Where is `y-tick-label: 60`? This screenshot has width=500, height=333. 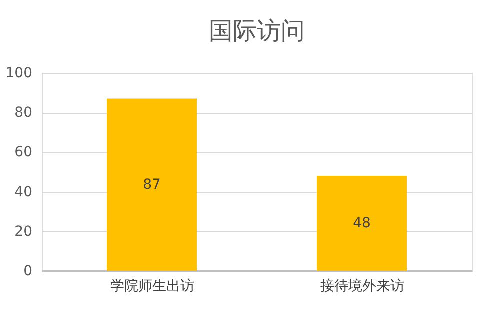 y-tick-label: 60 is located at coordinates (23, 152).